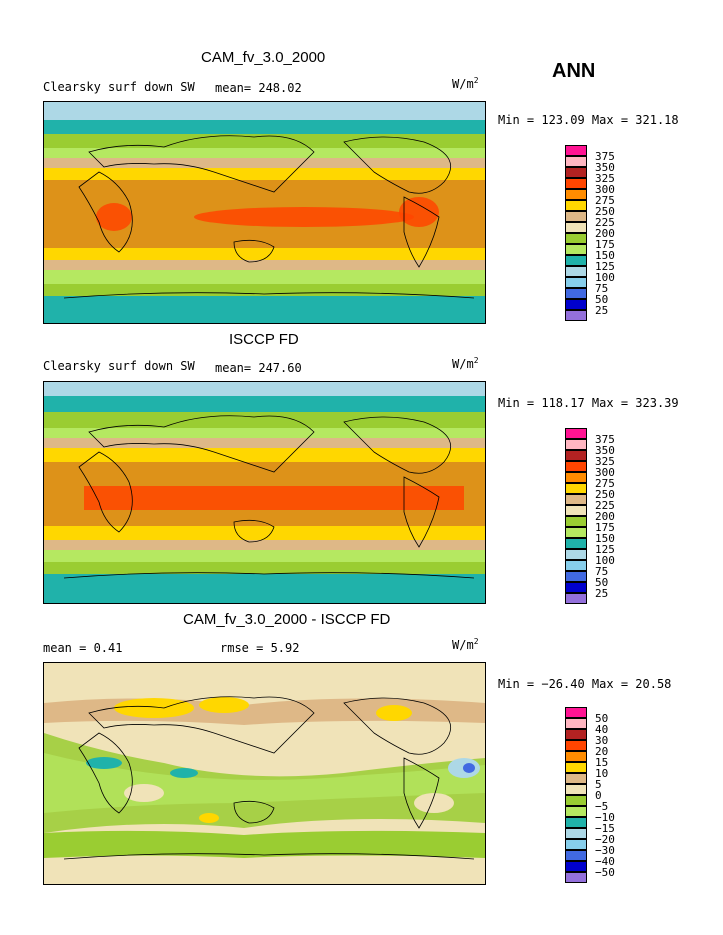  I want to click on legend1-label: 325, so click(605, 178).